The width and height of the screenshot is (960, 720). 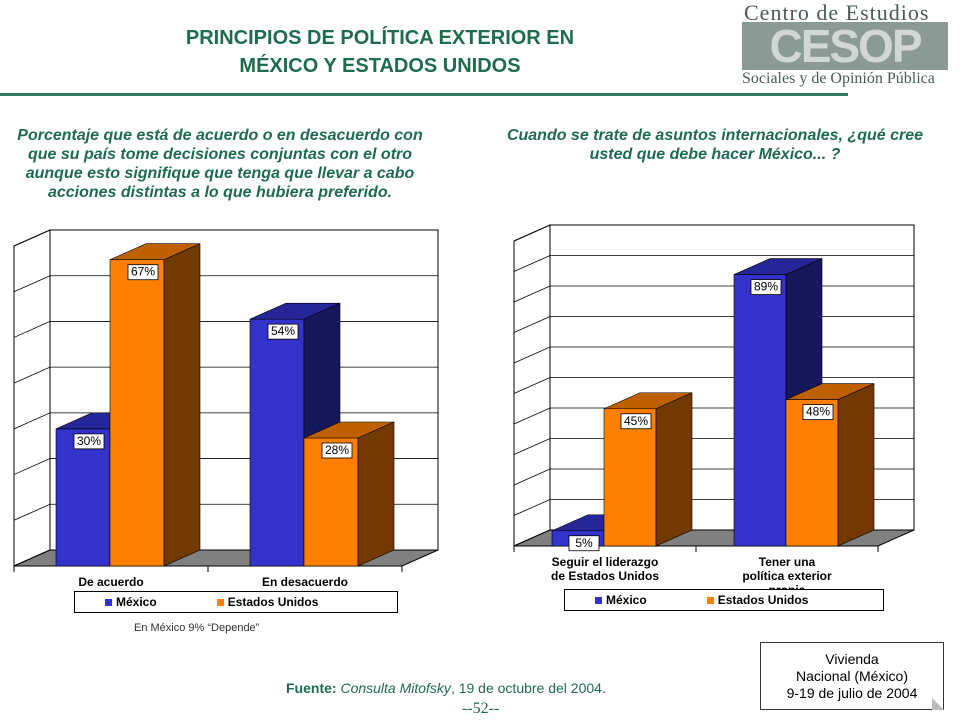 I want to click on title-line-2: MÉXICO Y ESTADOS UNIDOS, so click(x=380, y=66).